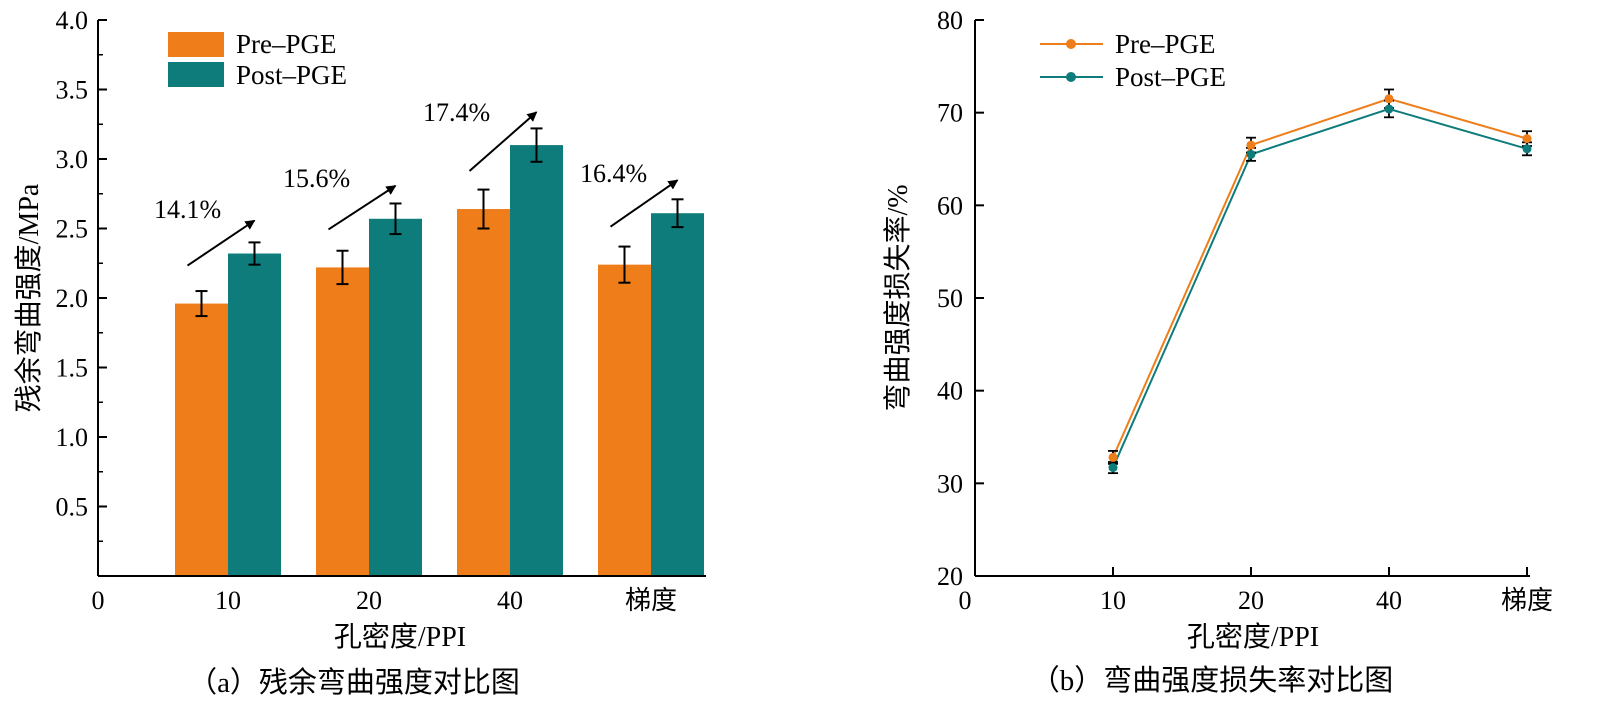 The image size is (1623, 726). I want to click on line-chart-series, so click(1320, 282).